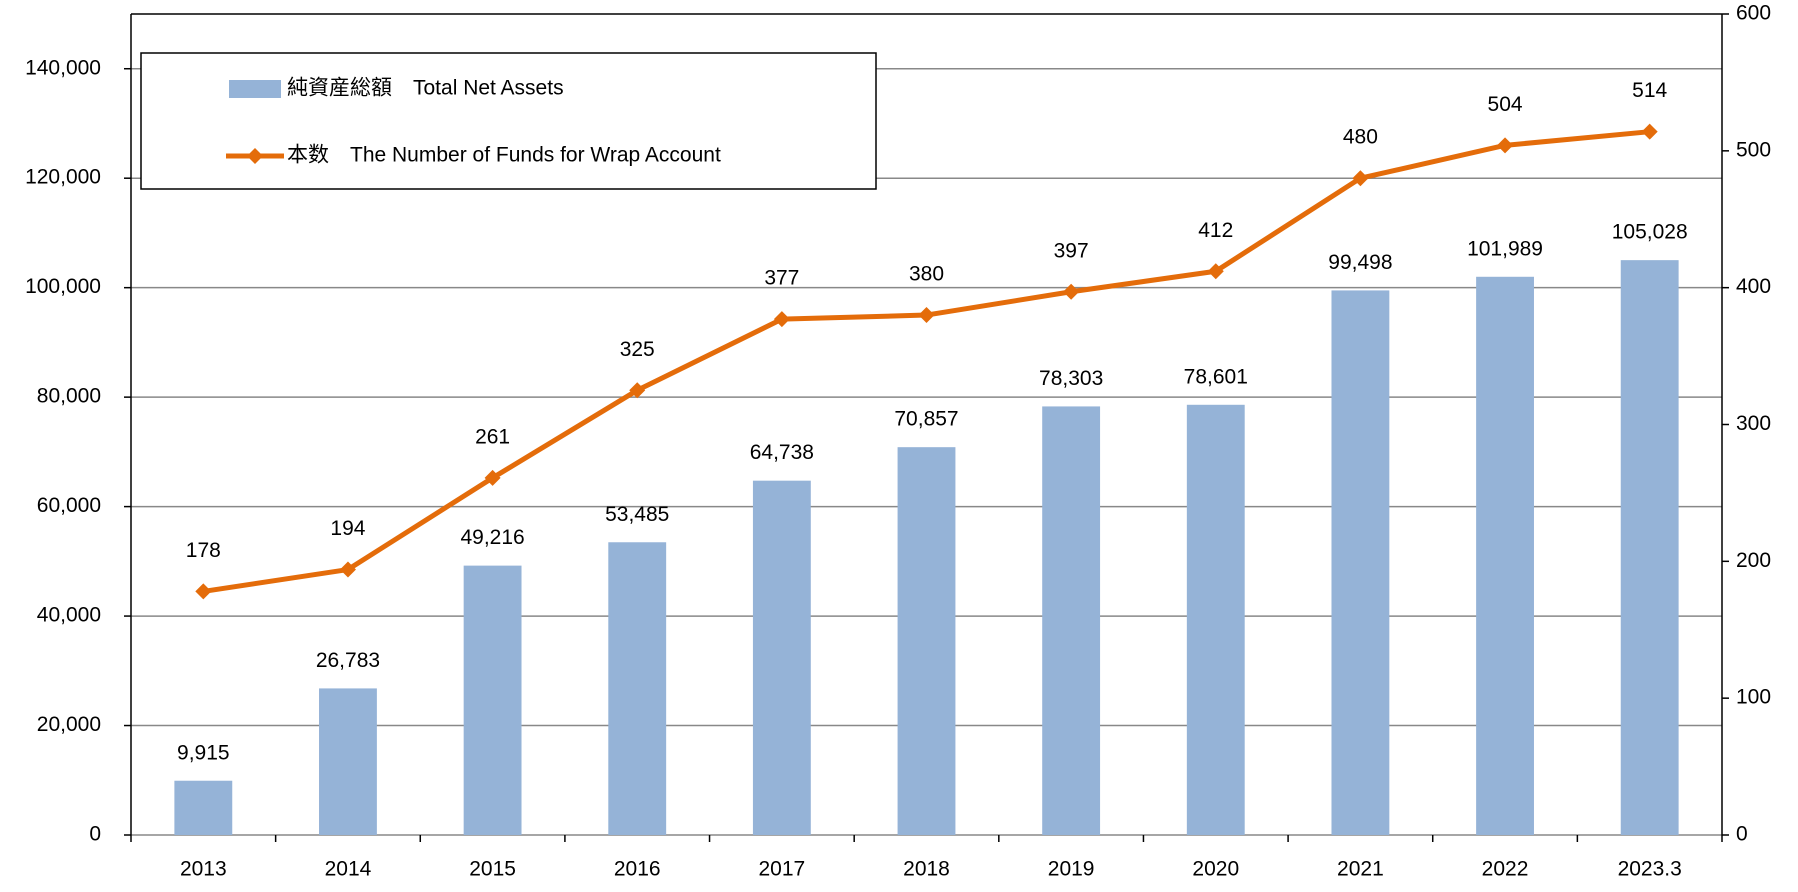 The height and width of the screenshot is (892, 1798). What do you see at coordinates (69, 396) in the screenshot?
I see `y-tick-label: 80,000` at bounding box center [69, 396].